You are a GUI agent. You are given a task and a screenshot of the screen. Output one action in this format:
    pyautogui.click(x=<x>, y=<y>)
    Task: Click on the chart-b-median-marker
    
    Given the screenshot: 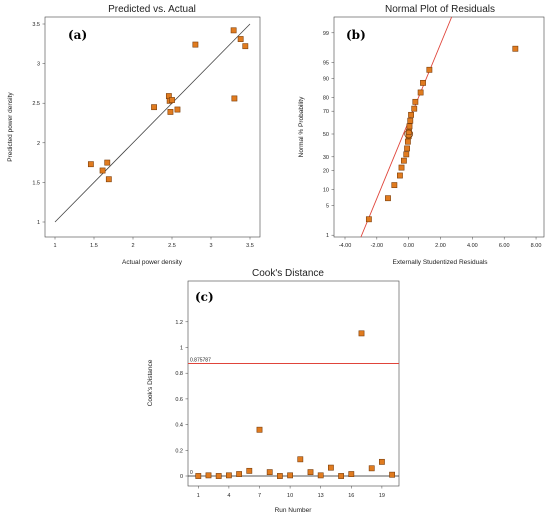 What is the action you would take?
    pyautogui.click(x=409, y=134)
    